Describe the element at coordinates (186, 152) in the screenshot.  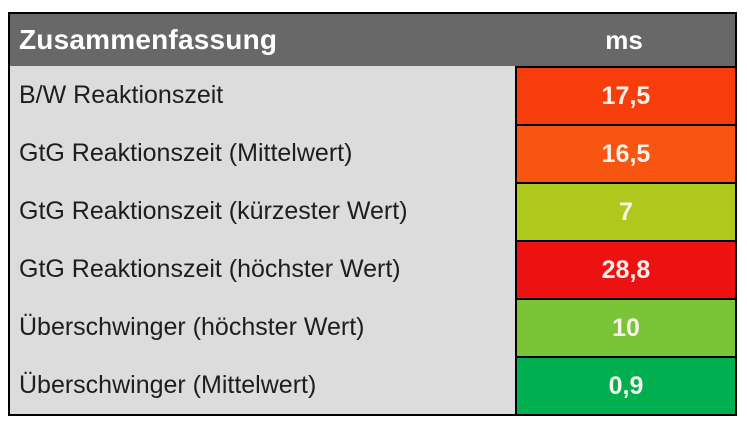
I see `row-label: GtG Reaktionszeit (Mittelwert)` at that location.